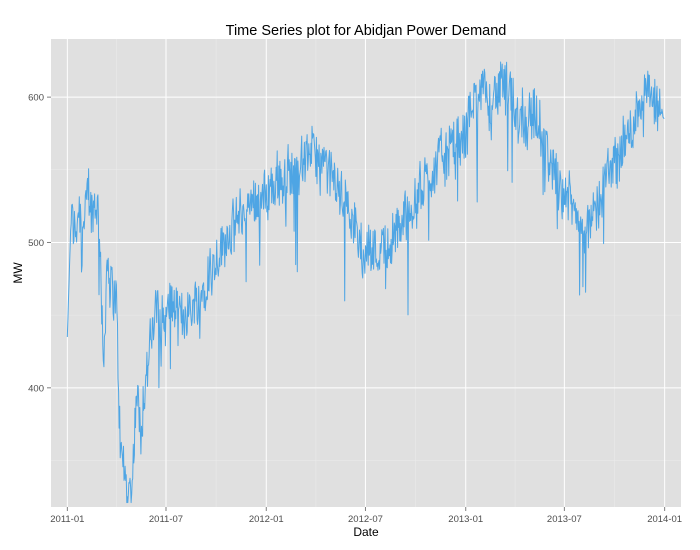  I want to click on x-tick-label: 2013-01, so click(465, 519).